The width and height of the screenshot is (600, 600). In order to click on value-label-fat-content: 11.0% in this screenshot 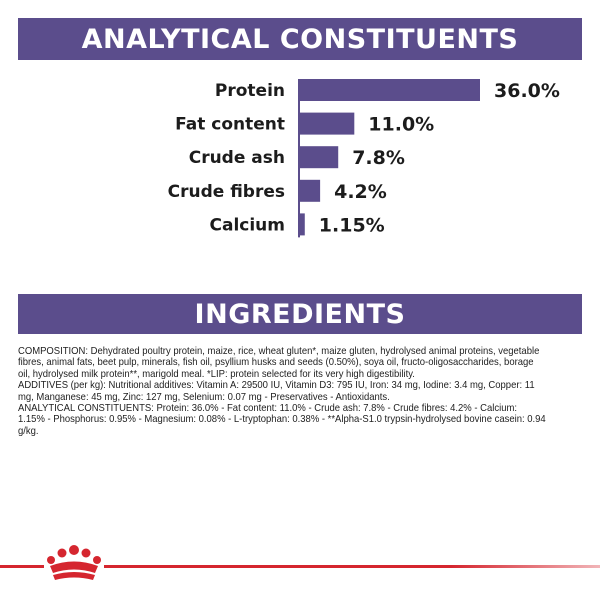, I will do `click(401, 125)`.